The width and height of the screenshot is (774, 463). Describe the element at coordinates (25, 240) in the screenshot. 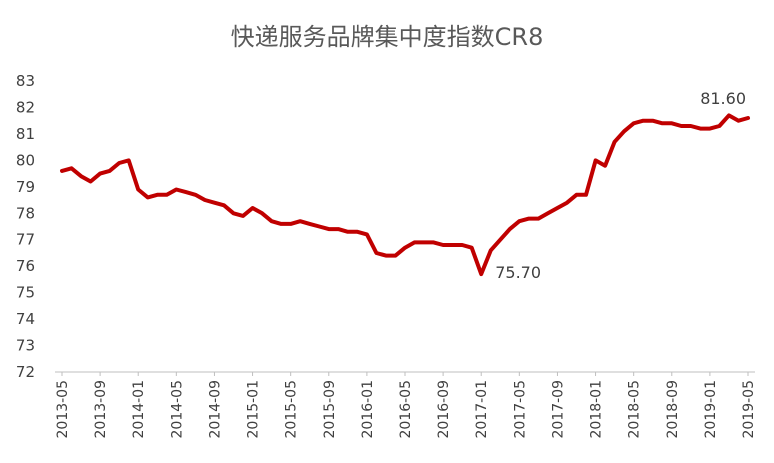

I see `y-tick-label: 77` at that location.